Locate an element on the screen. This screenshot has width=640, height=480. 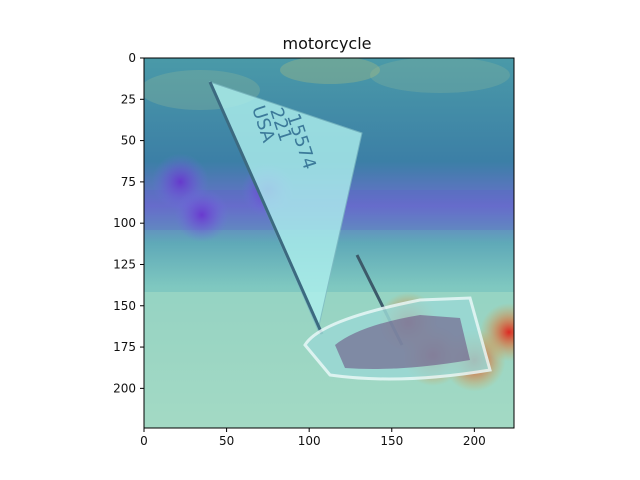
x-tick-label: 200 is located at coordinates (474, 441).